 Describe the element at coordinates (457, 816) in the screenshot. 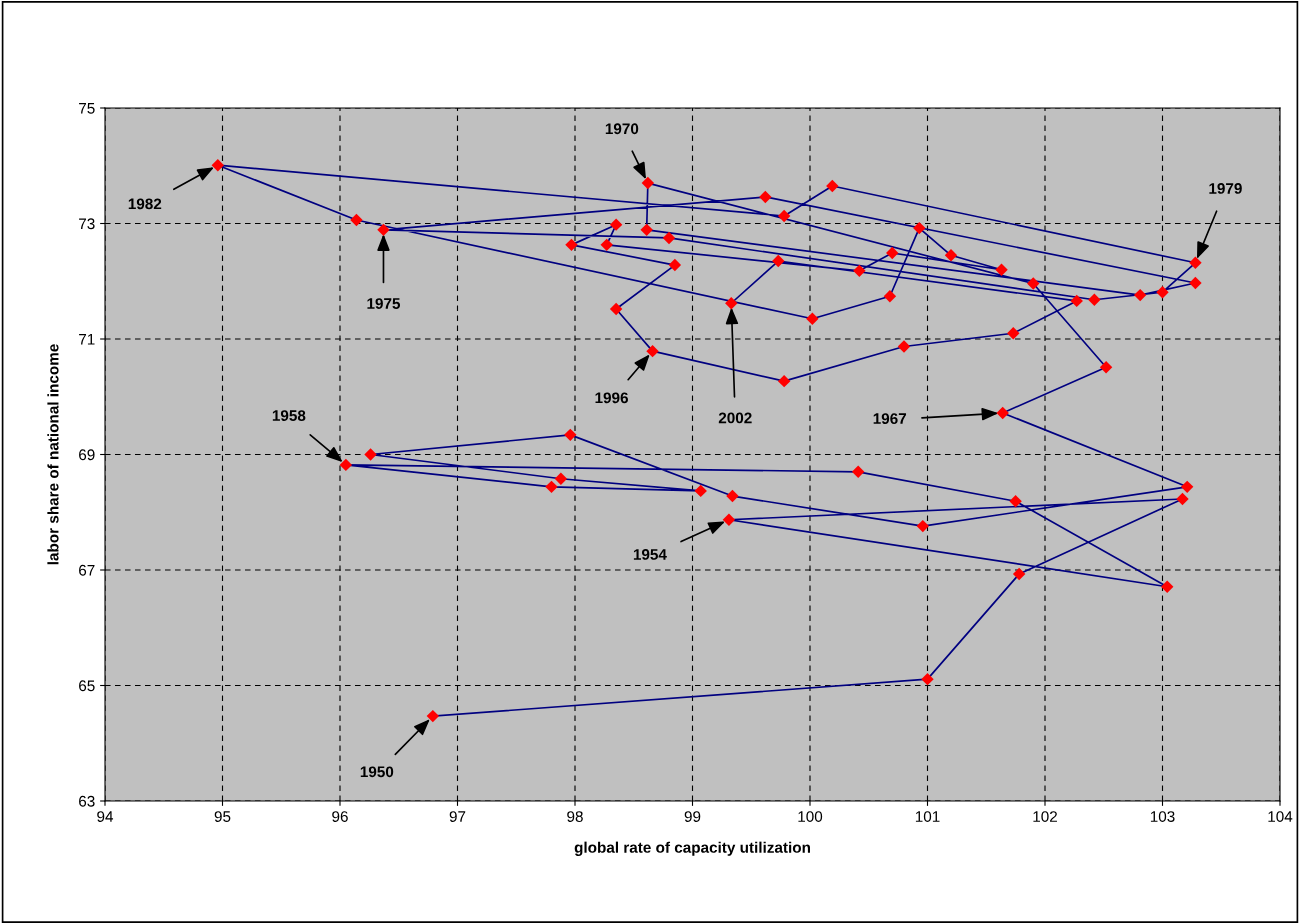

I see `x-tick-label: 97` at that location.